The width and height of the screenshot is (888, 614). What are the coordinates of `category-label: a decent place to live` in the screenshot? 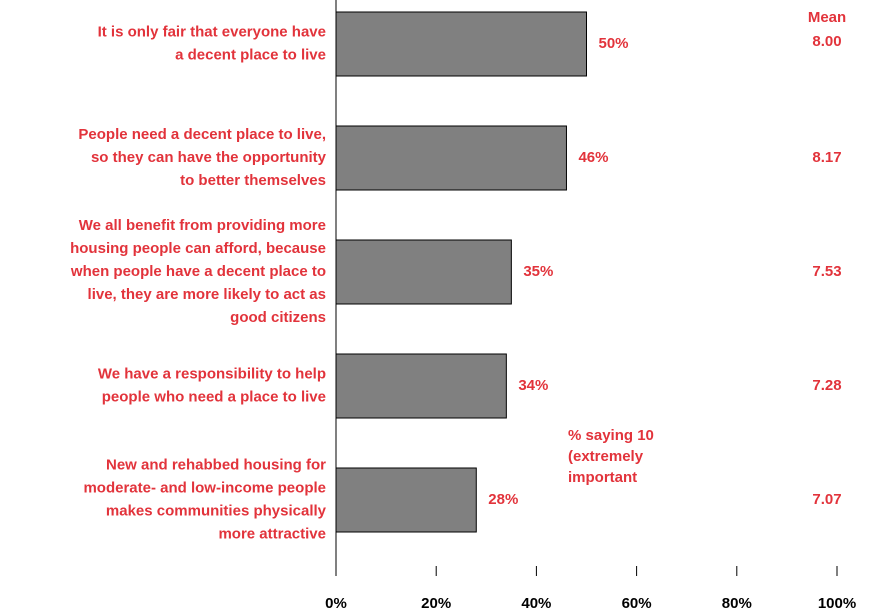 It's located at (250, 54).